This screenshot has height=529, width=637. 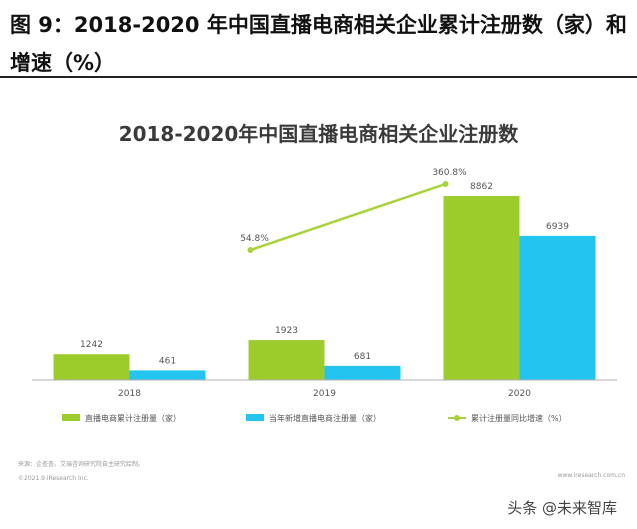 What do you see at coordinates (286, 331) in the screenshot?
I see `data-label: 1923` at bounding box center [286, 331].